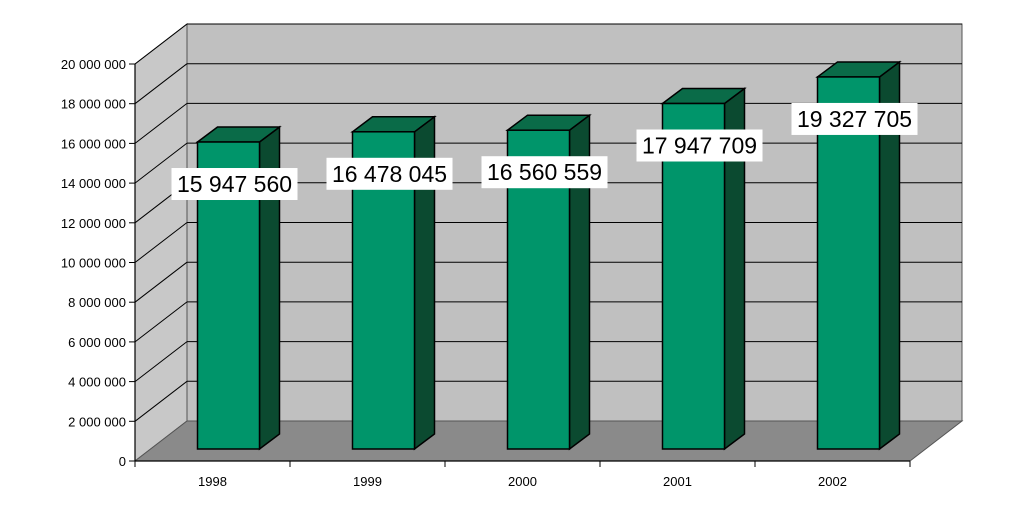 Image resolution: width=1023 pixels, height=512 pixels. I want to click on x-tick-label-1999: 1999, so click(367, 481).